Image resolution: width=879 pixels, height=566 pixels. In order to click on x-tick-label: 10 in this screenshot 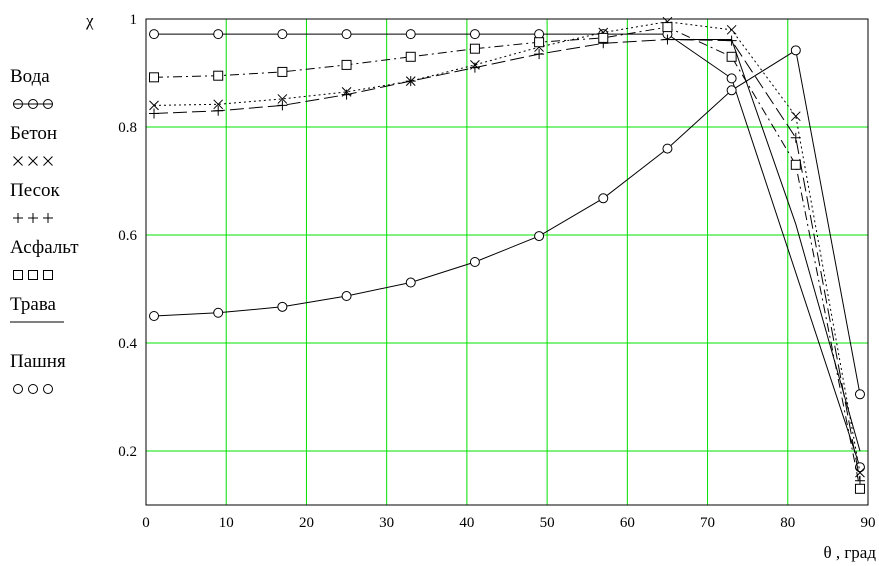, I will do `click(226, 523)`.